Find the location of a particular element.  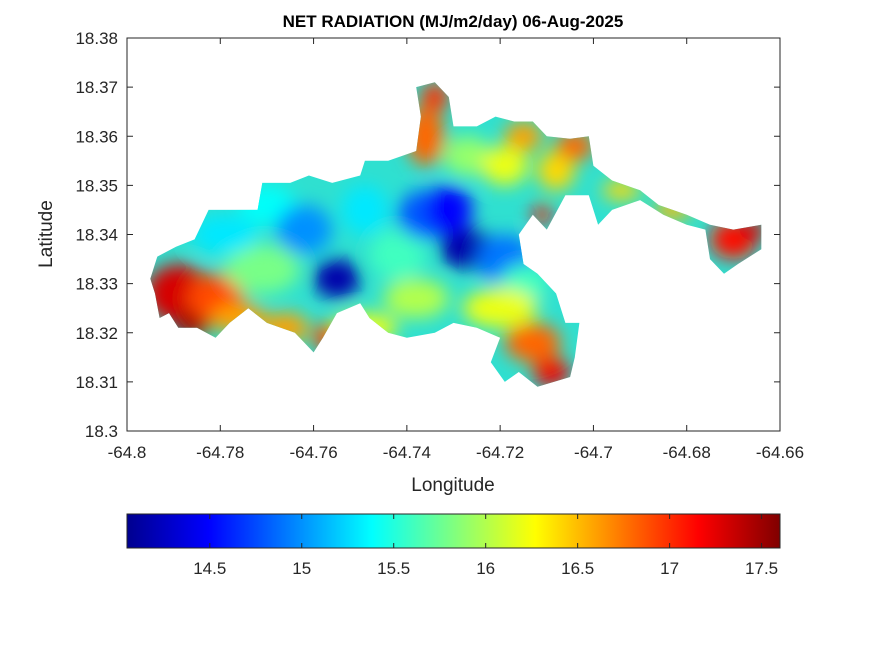

y-tick-label: 18.38 is located at coordinates (96, 38).